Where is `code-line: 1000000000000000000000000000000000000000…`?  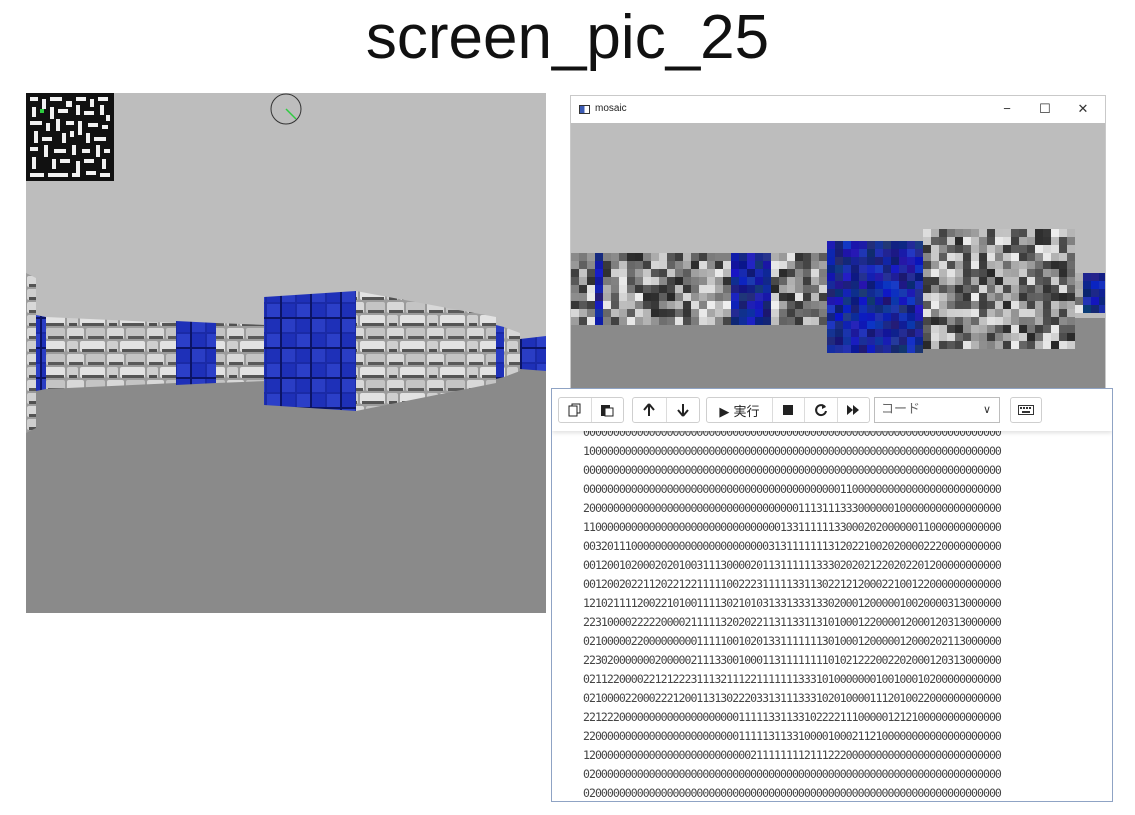 code-line: 1000000000000000000000000000000000000000… is located at coordinates (792, 451).